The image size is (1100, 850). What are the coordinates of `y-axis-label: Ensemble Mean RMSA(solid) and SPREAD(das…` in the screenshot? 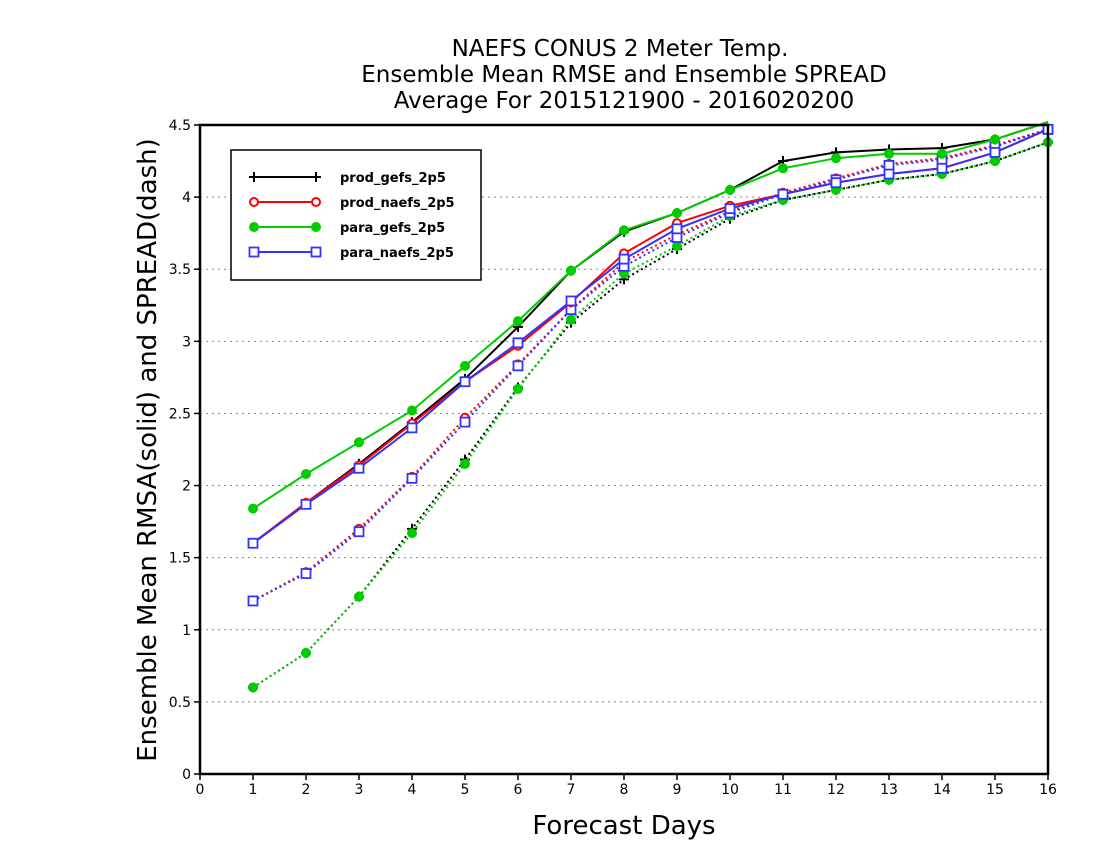 It's located at (148, 450).